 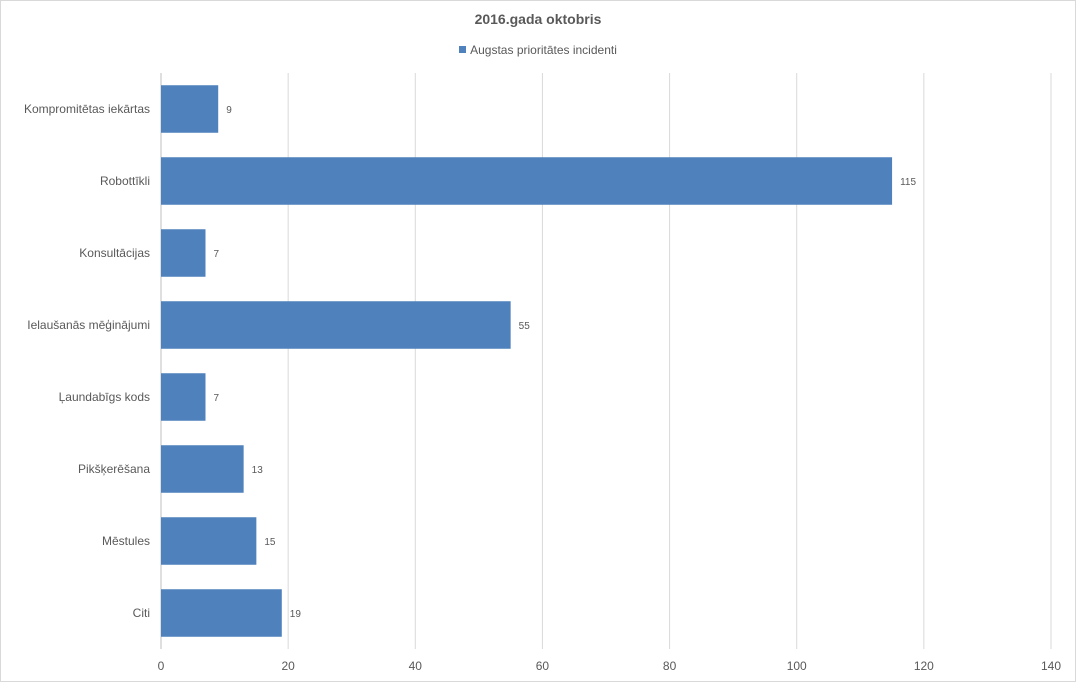 I want to click on category-label: Ielaušanās mēģinājumi, so click(x=88, y=325).